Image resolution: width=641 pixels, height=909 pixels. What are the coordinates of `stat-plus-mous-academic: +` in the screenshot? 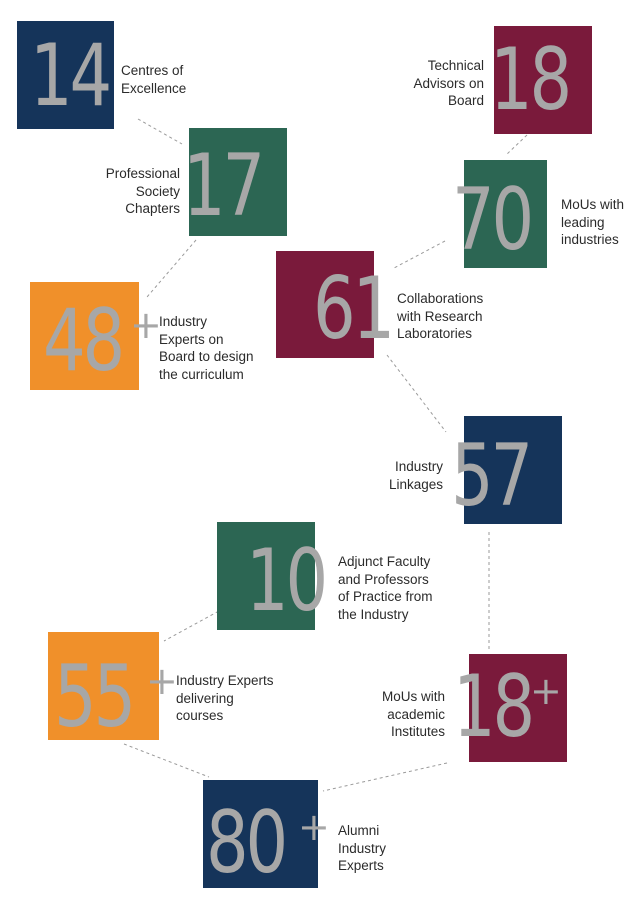 It's located at (546, 691).